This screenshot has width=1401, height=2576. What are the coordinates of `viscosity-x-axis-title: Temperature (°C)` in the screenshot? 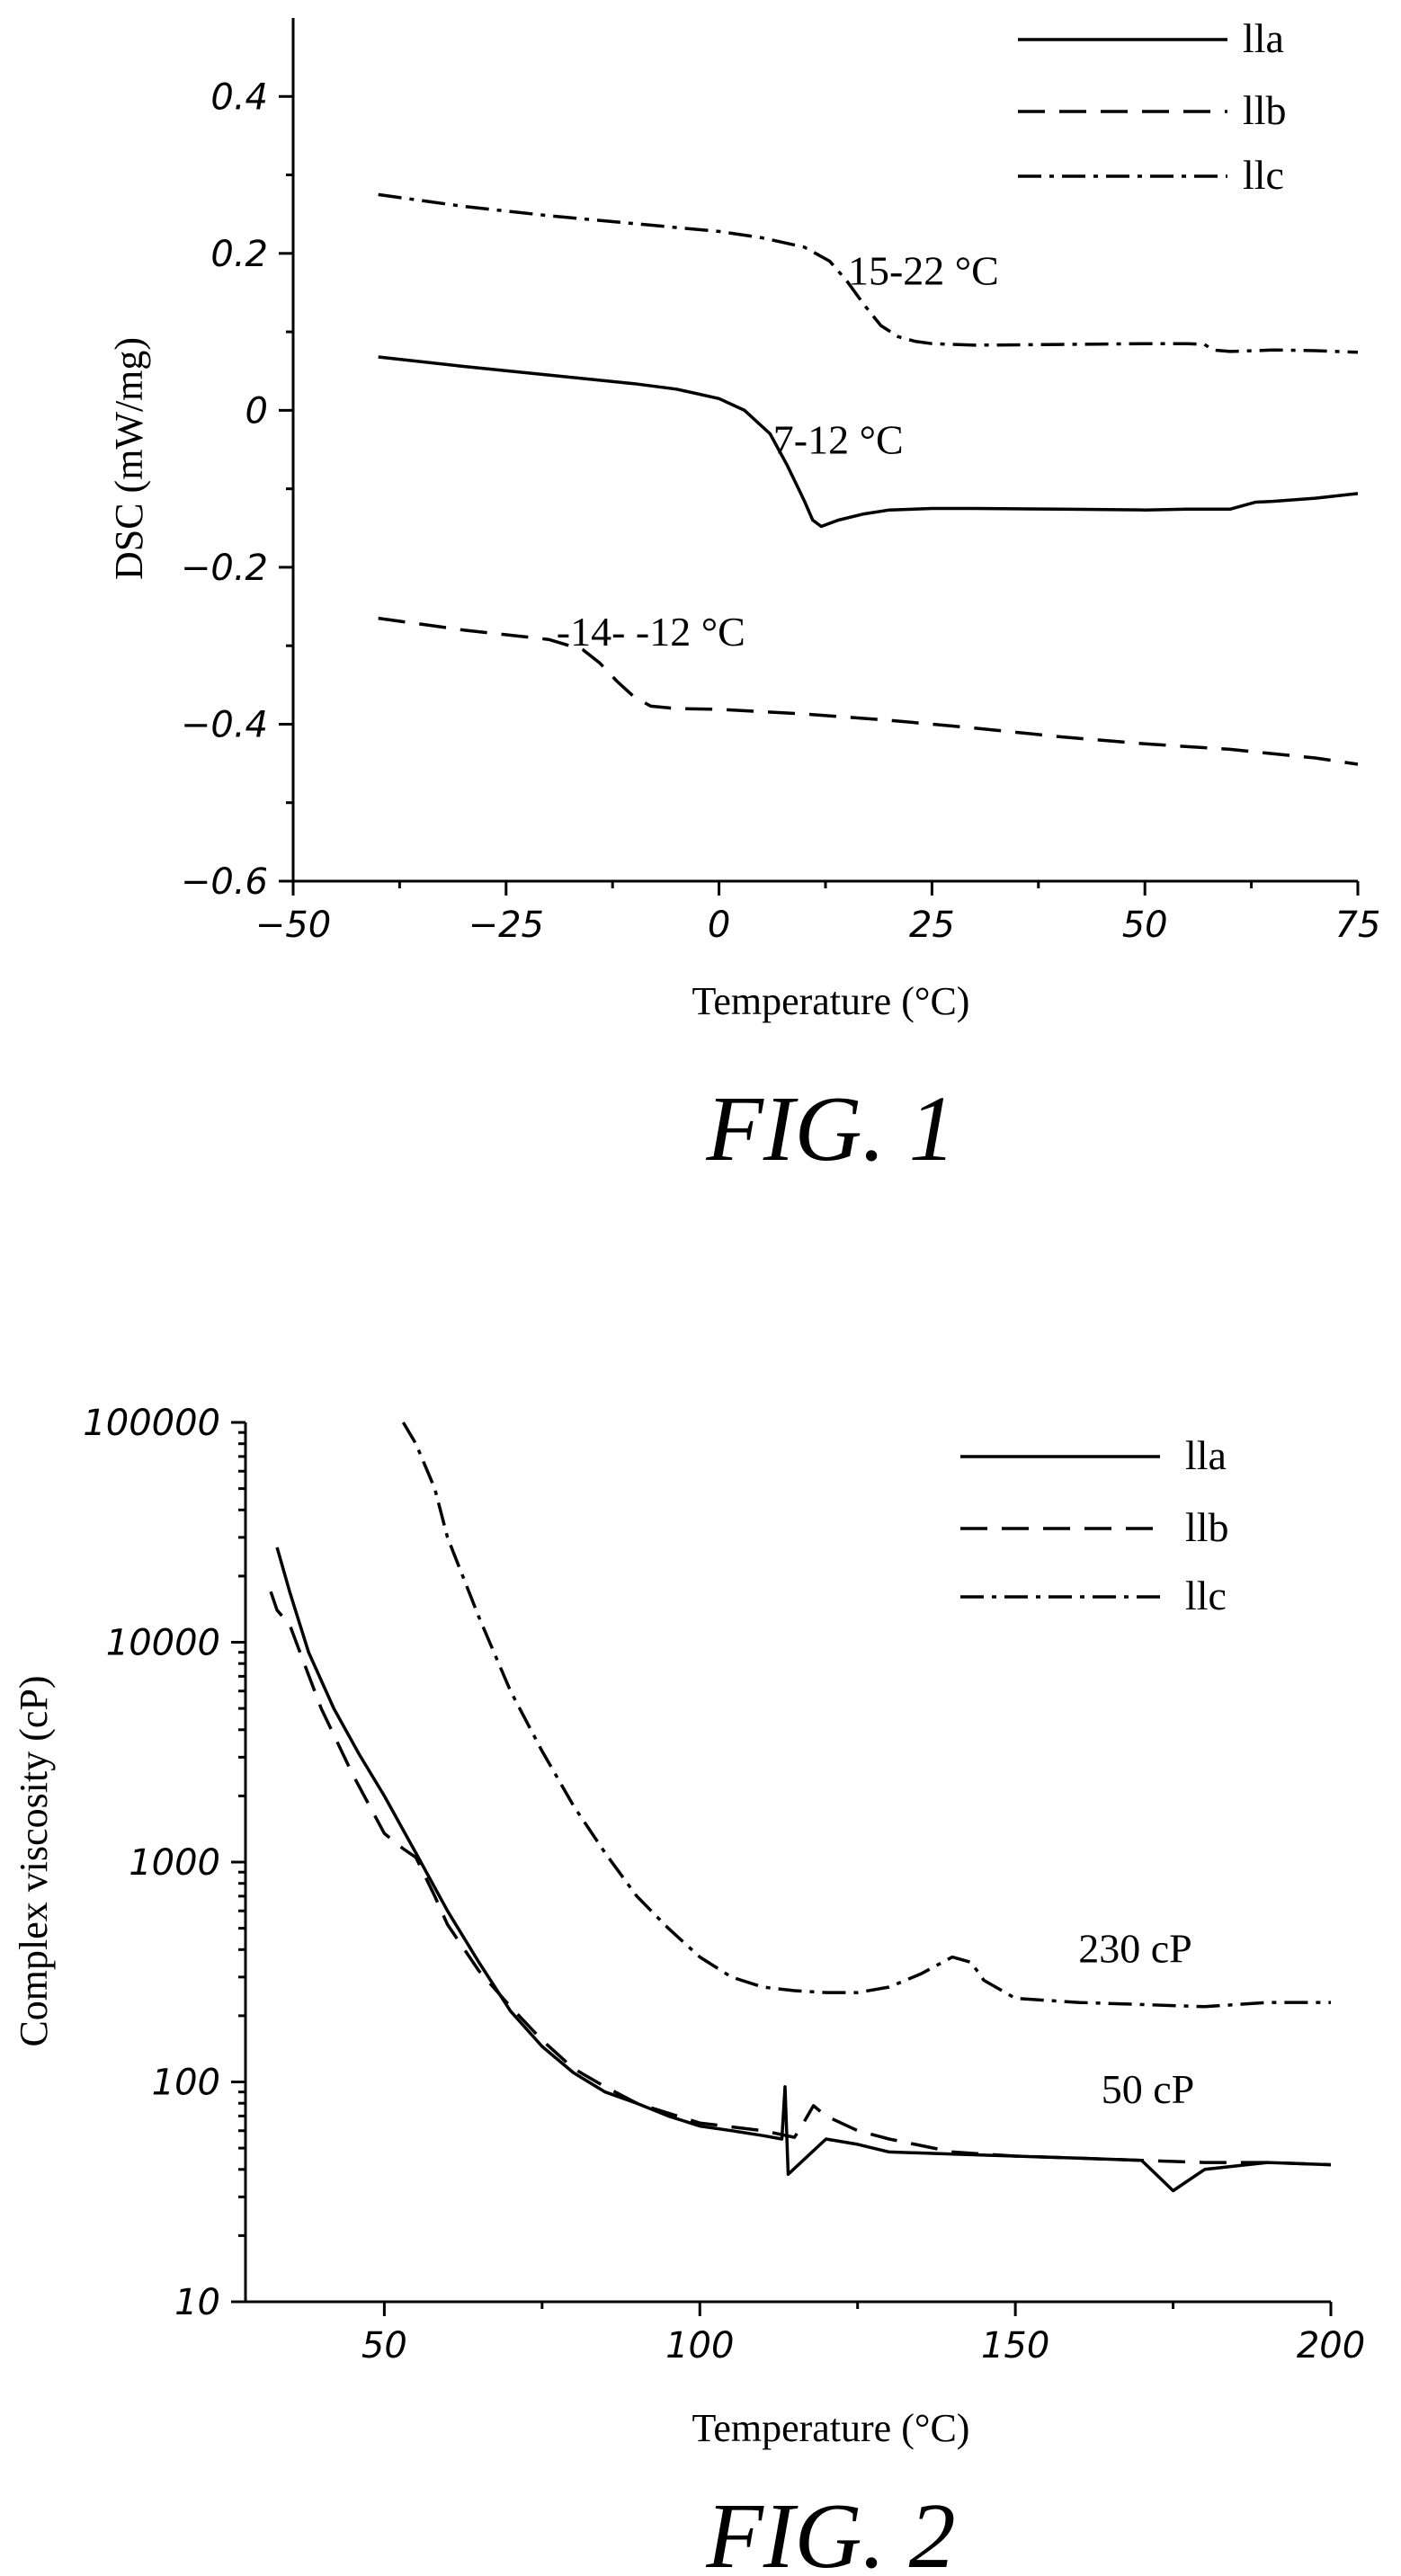 It's located at (831, 2428).